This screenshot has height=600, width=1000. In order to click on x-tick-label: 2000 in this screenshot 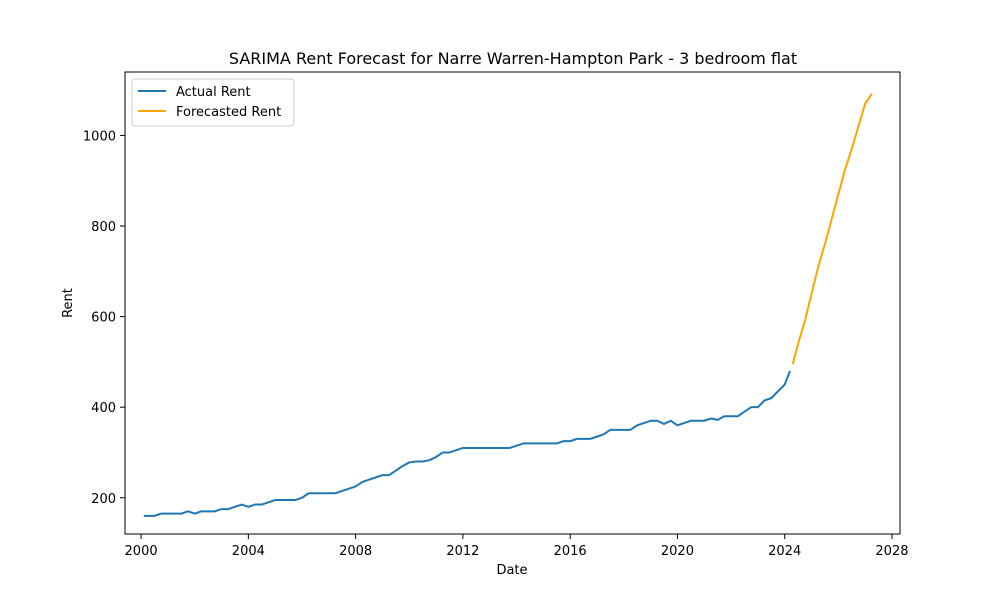, I will do `click(141, 551)`.